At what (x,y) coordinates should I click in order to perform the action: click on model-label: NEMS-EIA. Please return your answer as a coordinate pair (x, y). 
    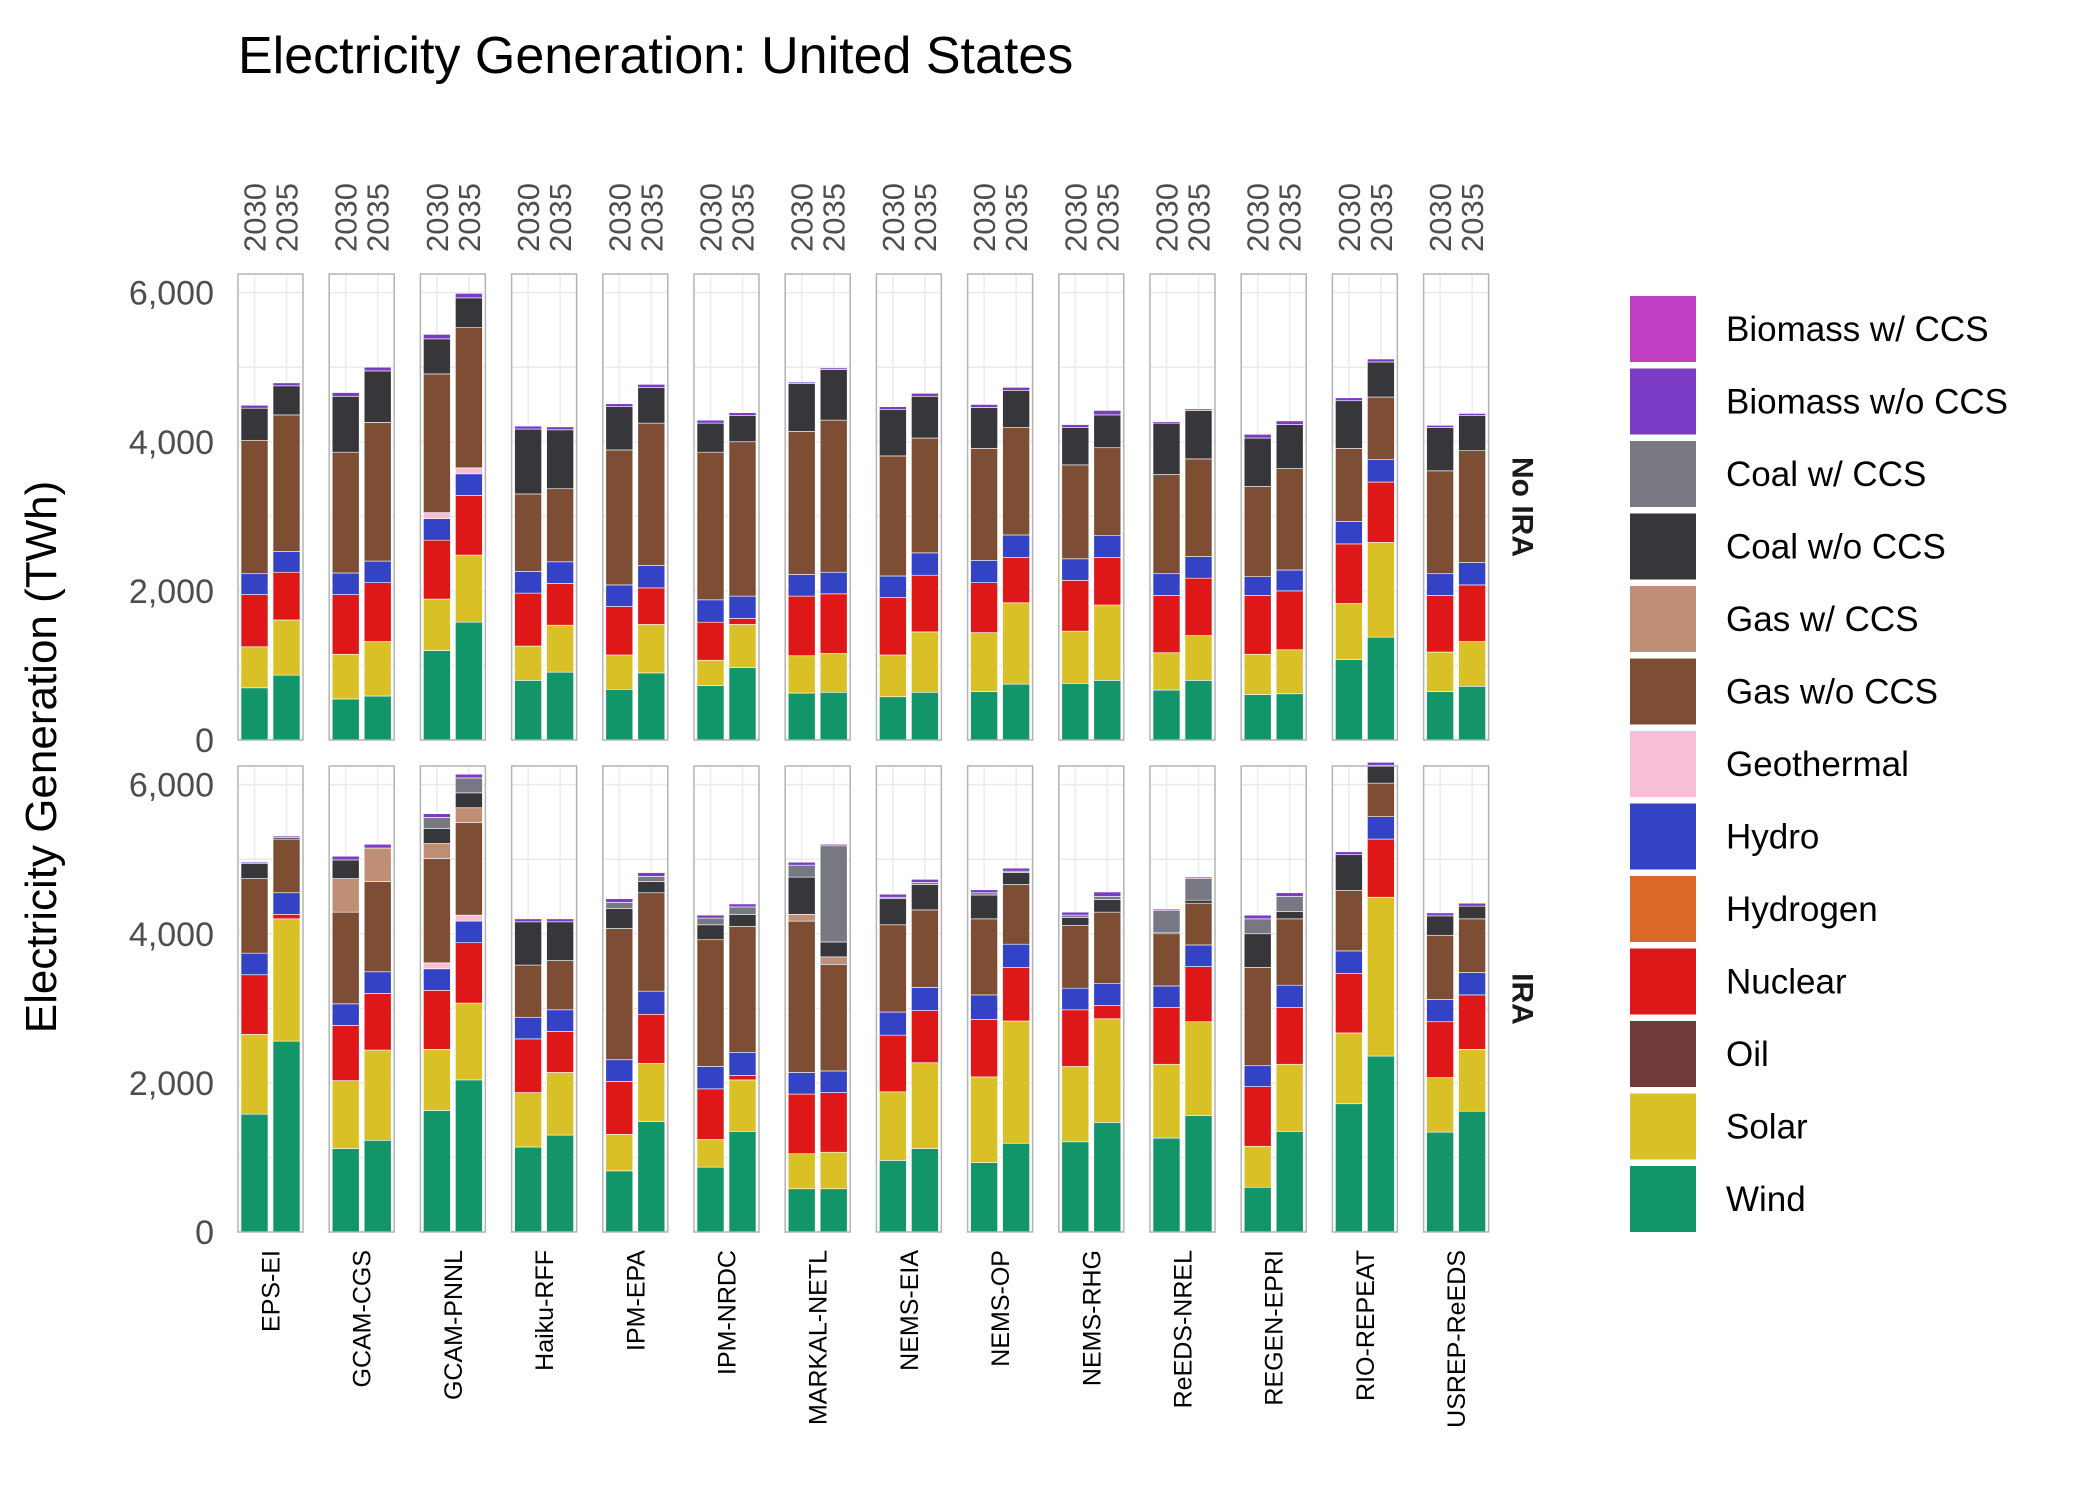
    Looking at the image, I should click on (910, 1310).